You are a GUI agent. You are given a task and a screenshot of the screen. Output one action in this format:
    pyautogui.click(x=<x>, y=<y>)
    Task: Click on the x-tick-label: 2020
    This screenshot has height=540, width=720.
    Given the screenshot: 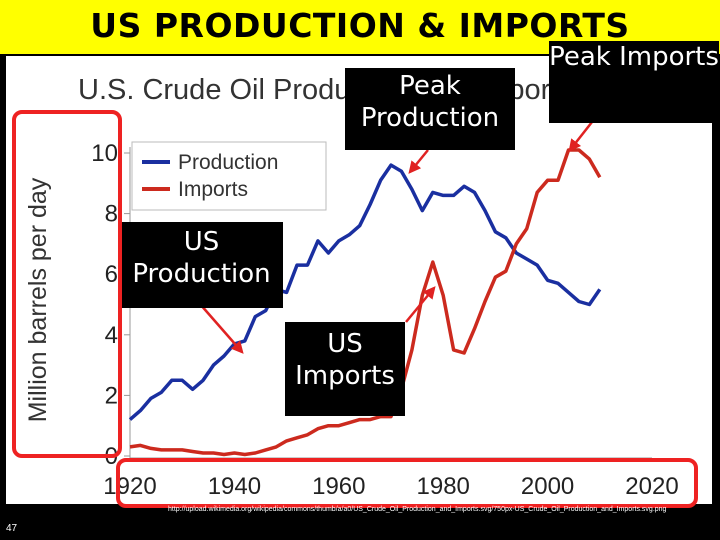 What is the action you would take?
    pyautogui.click(x=651, y=486)
    